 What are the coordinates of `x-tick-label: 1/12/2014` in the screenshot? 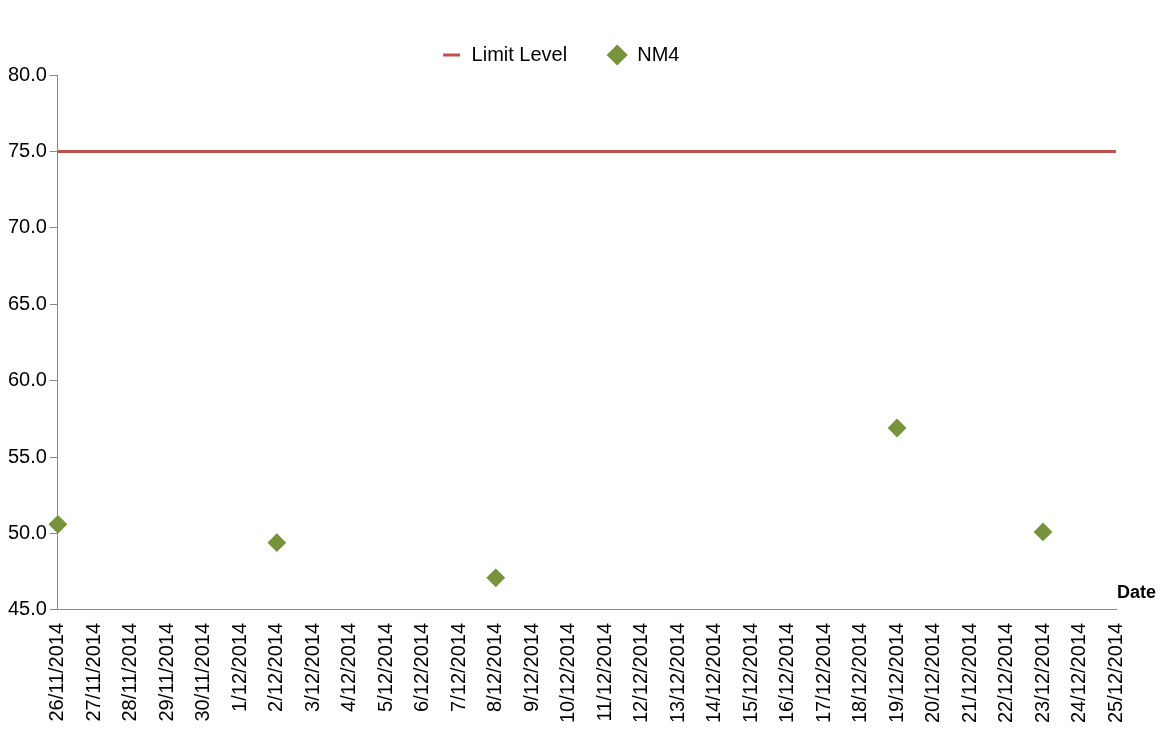 It's located at (238, 667).